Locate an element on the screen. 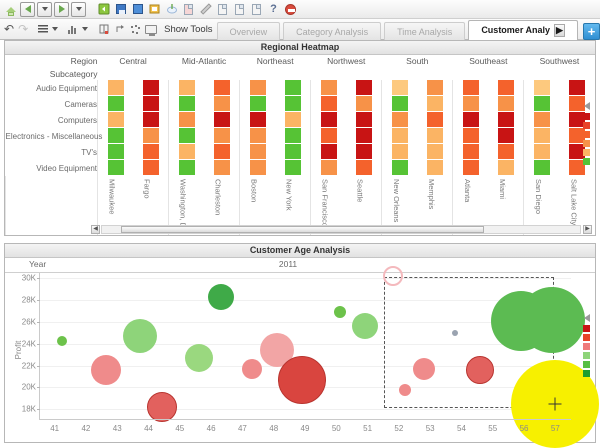 This screenshot has height=448, width=600. region-header-southwest: Southwest is located at coordinates (559, 61).